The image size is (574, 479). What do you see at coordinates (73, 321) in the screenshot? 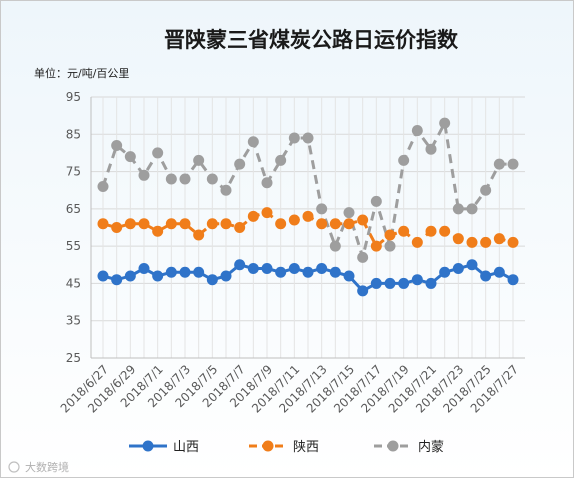
I see `y-tick-label: 35` at bounding box center [73, 321].